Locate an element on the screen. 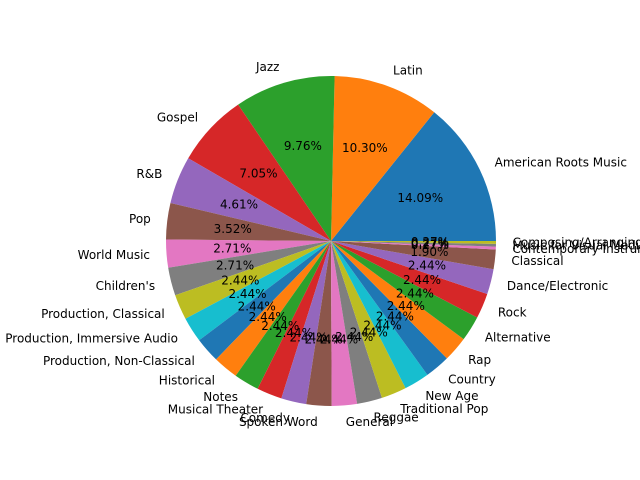  slice-category-label: Production, Non-Classical is located at coordinates (119, 361).